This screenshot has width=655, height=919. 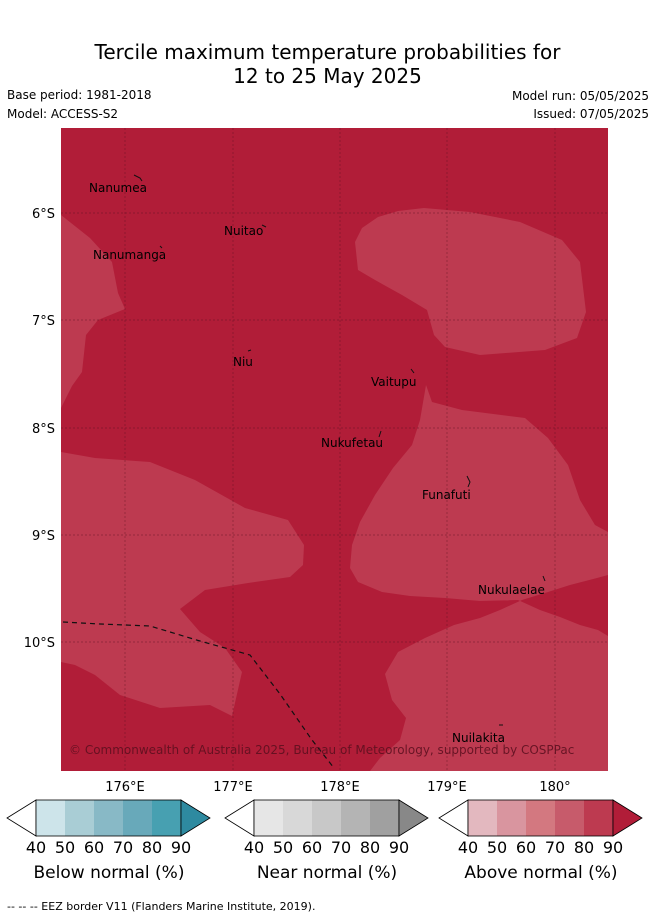 I want to click on colorbar-1-under-extension, so click(x=239, y=818).